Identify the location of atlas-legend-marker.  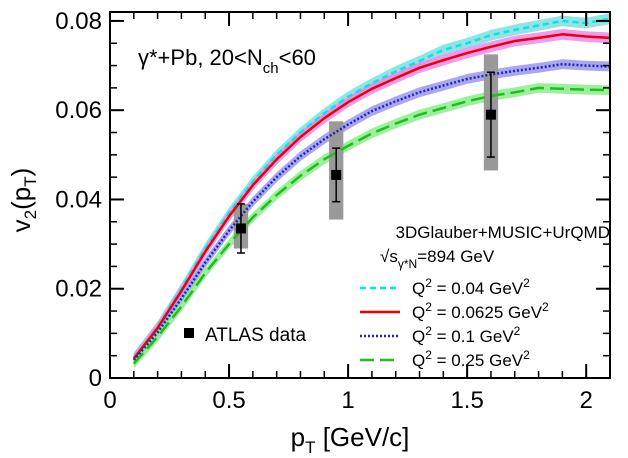
(189, 333).